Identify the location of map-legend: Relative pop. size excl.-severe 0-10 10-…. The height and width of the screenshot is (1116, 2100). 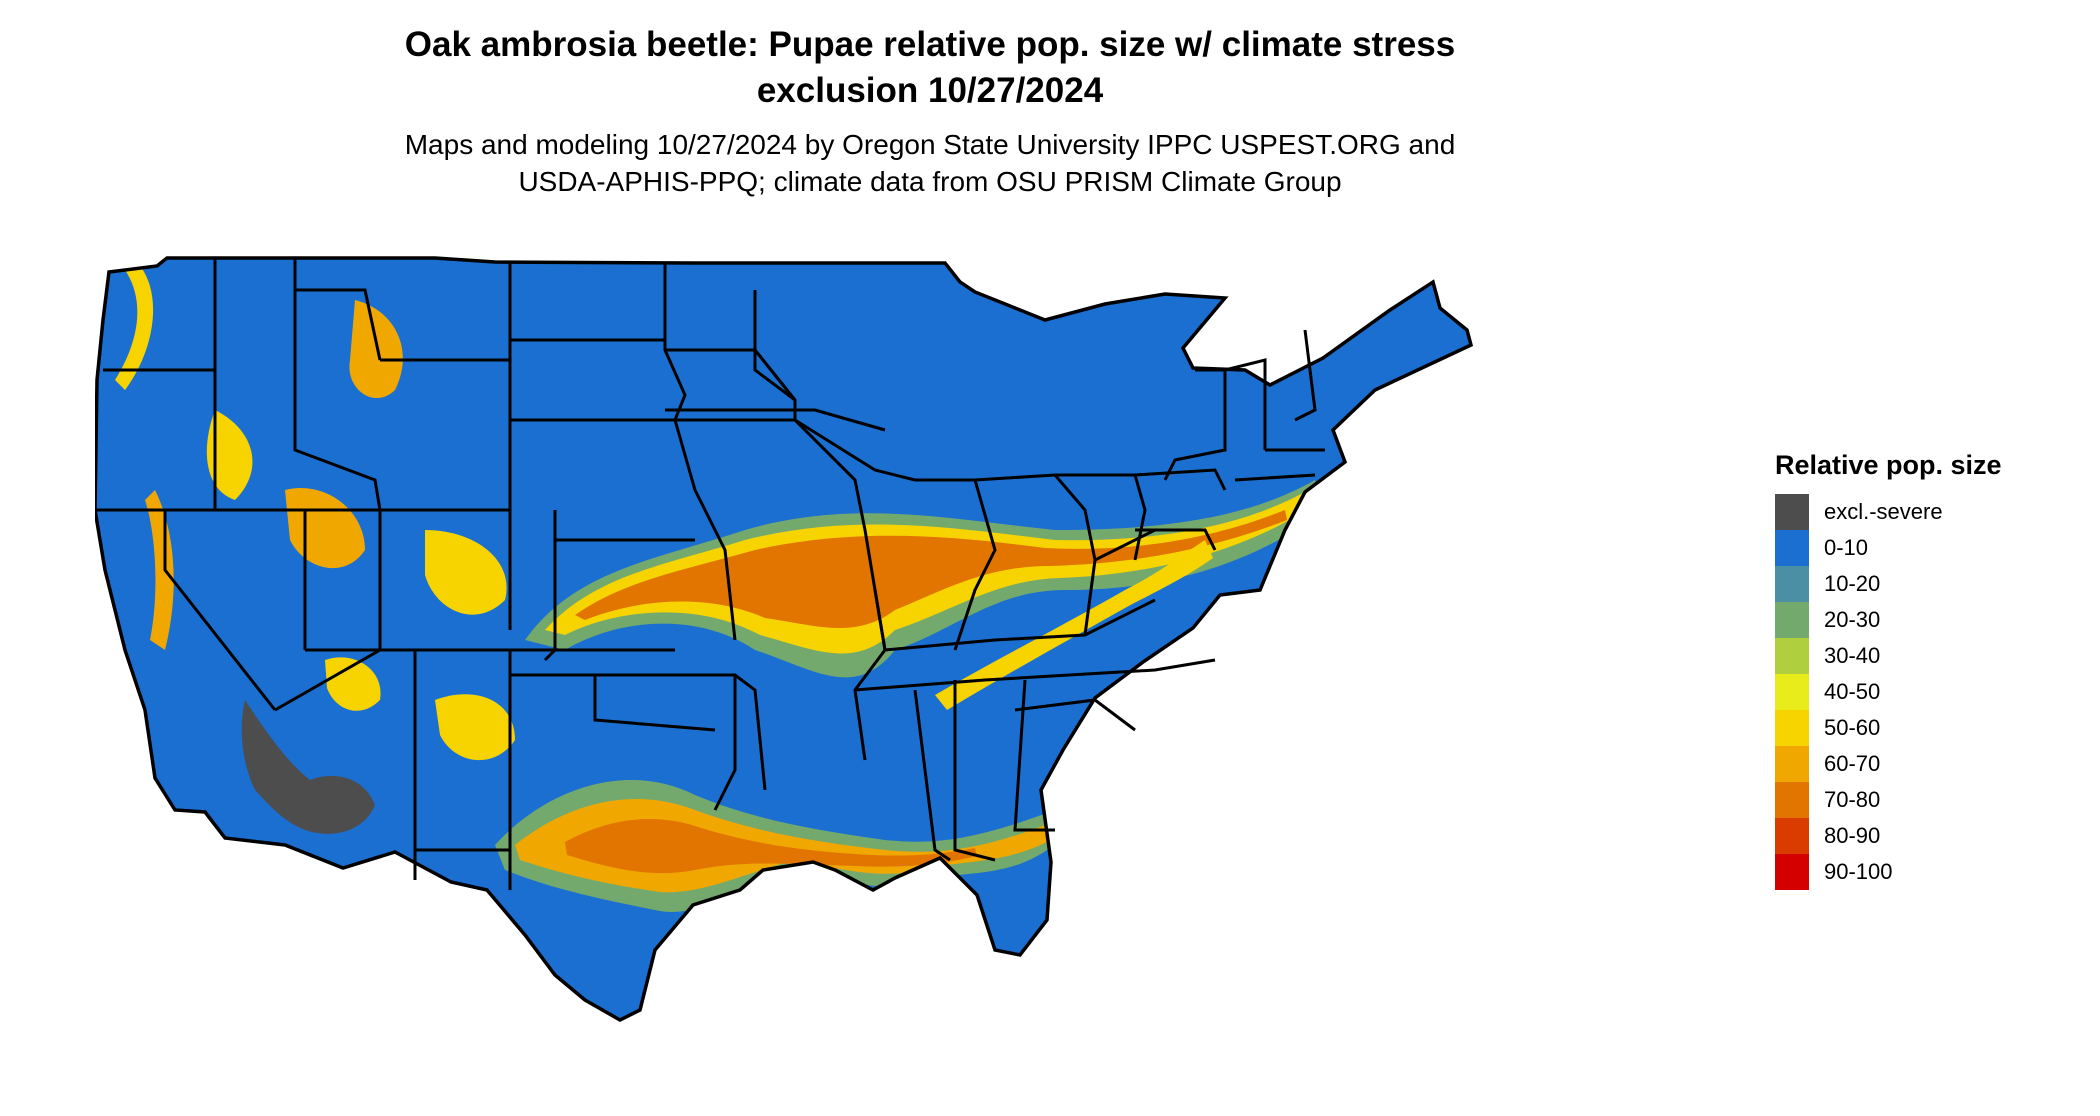
(1925, 669).